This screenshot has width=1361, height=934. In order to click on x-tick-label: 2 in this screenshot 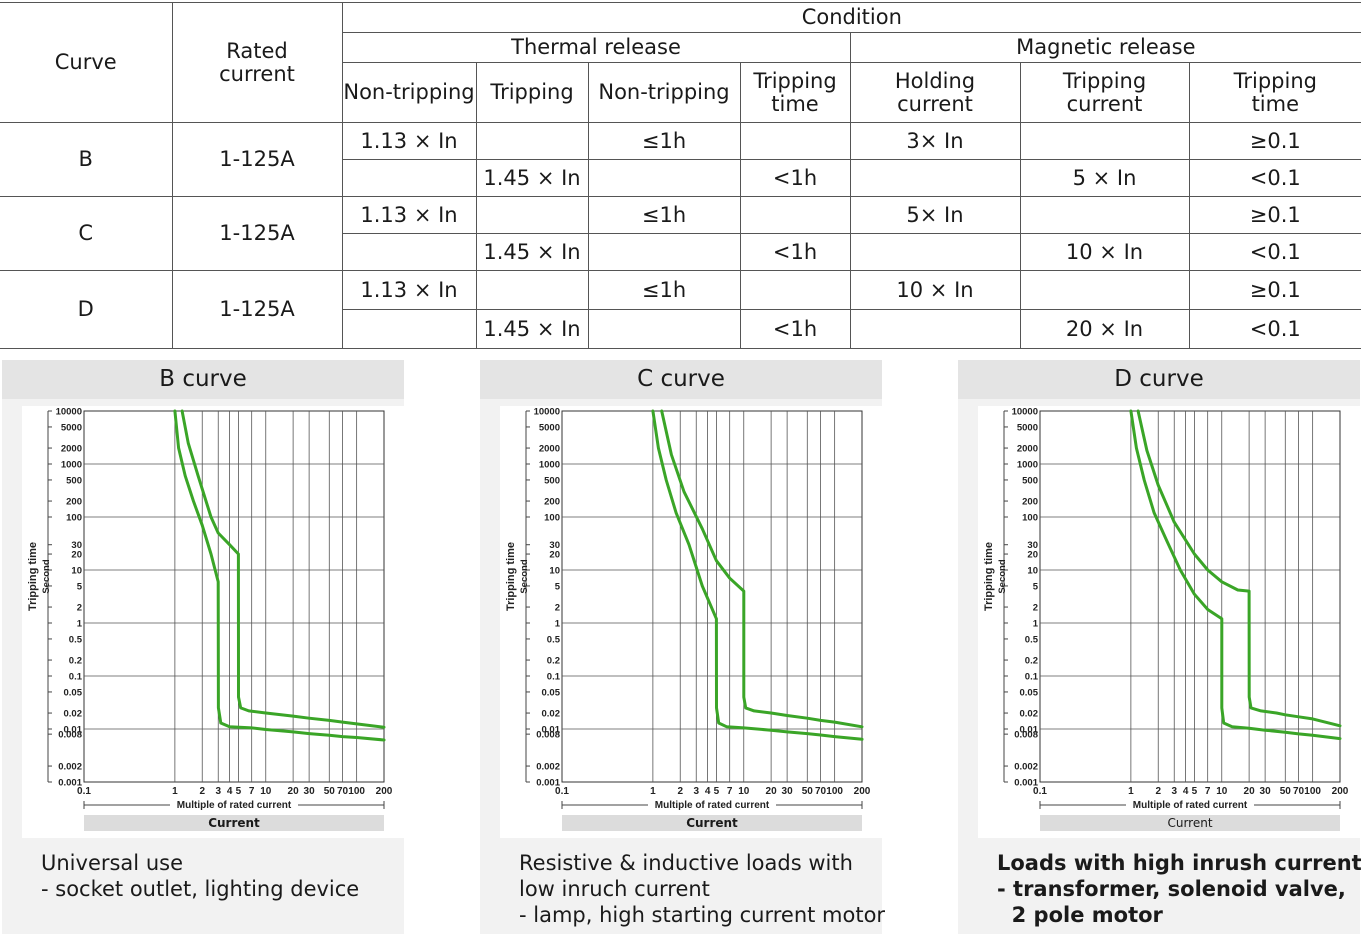, I will do `click(1158, 791)`.